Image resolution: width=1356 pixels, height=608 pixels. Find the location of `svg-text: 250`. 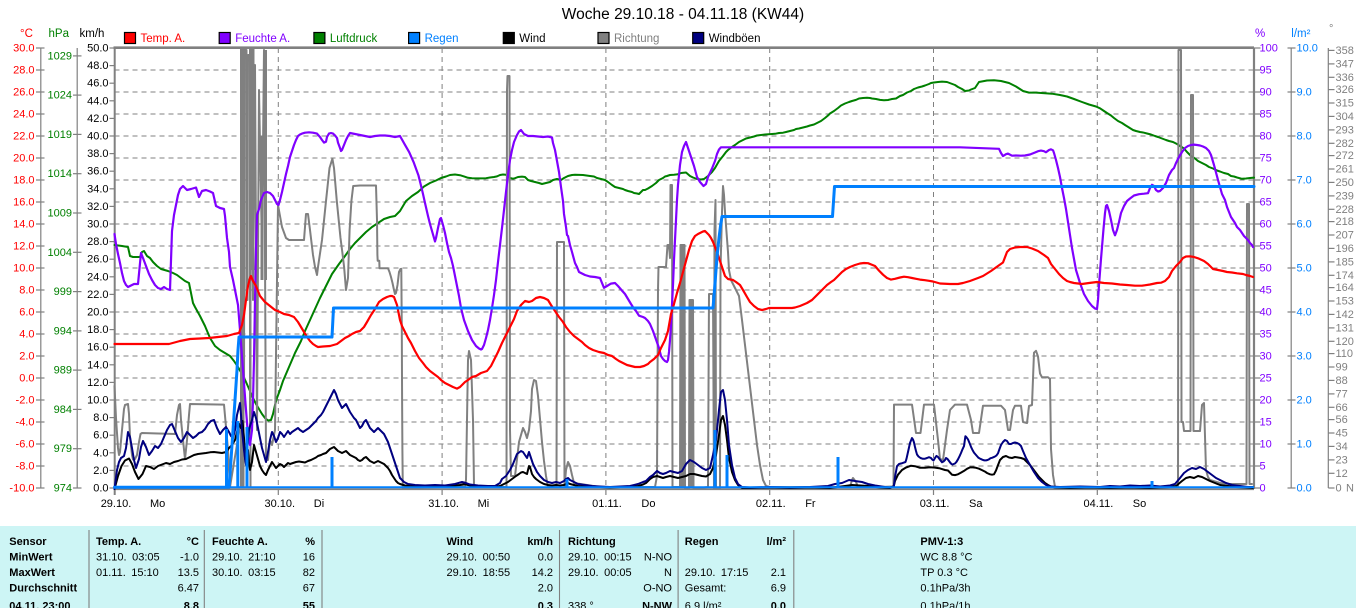

svg-text: 250 is located at coordinates (1345, 183).